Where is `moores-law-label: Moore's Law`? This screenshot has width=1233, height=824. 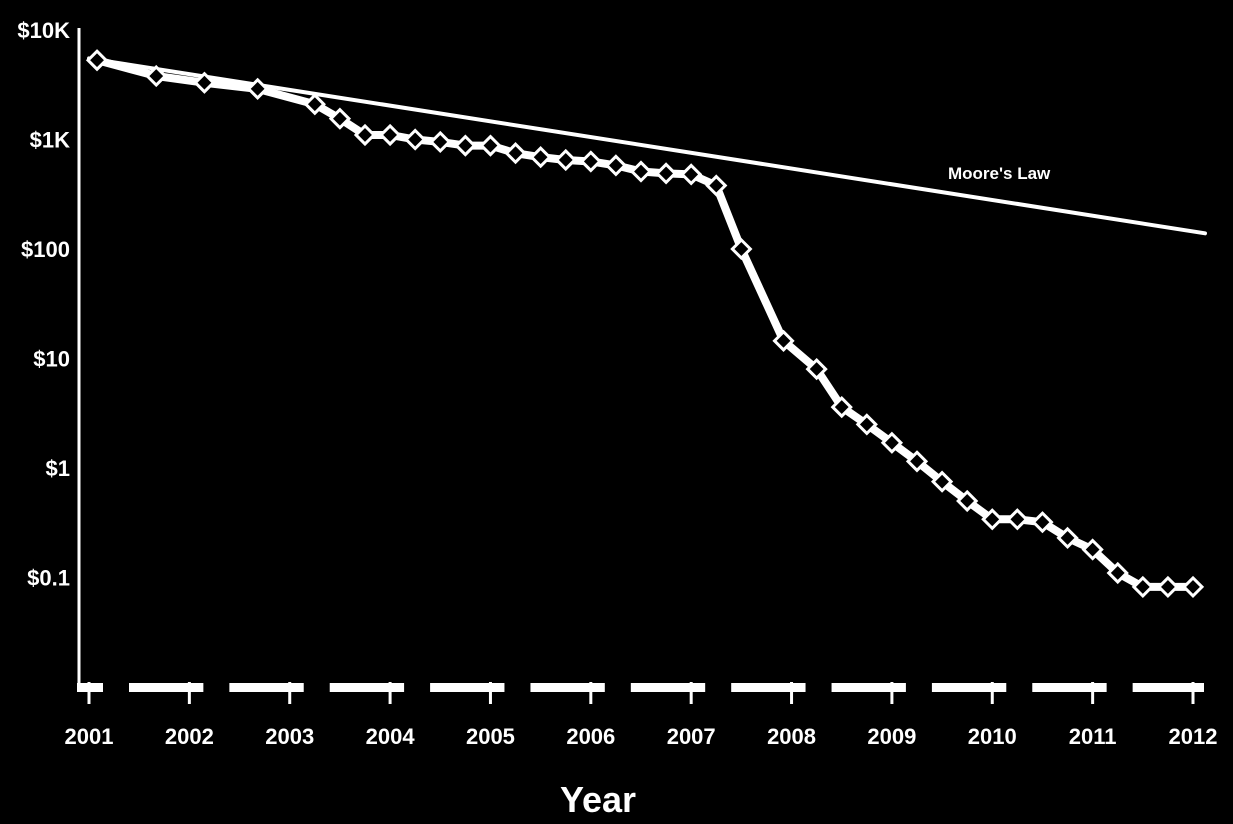
moores-law-label: Moore's Law is located at coordinates (999, 173).